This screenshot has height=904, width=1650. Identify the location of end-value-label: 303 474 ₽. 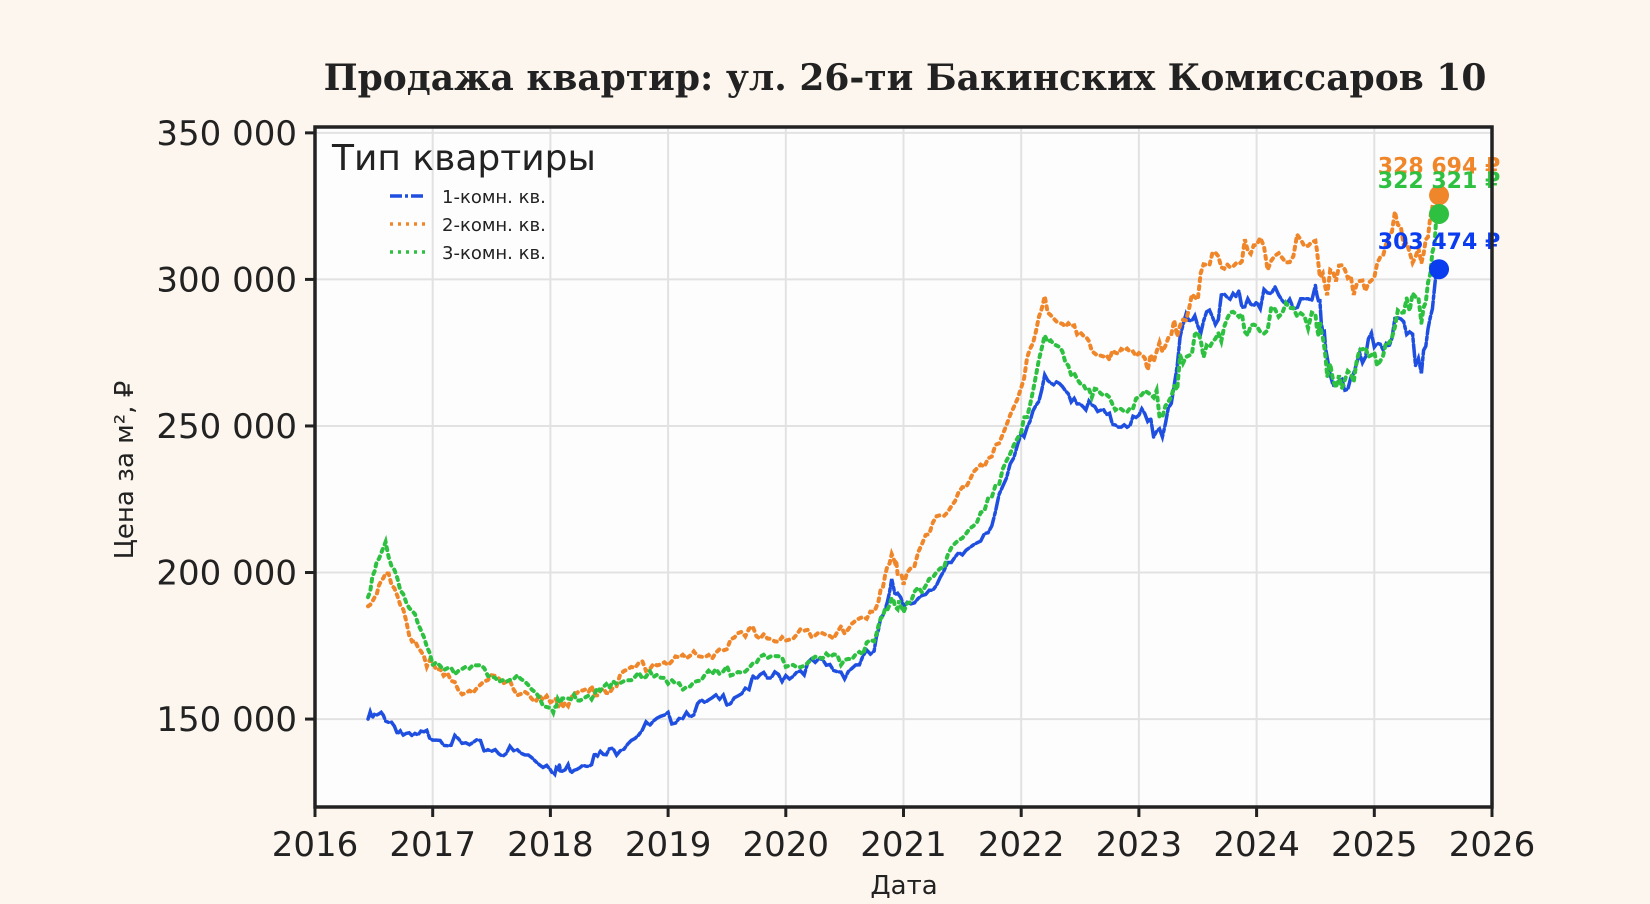
(1439, 242).